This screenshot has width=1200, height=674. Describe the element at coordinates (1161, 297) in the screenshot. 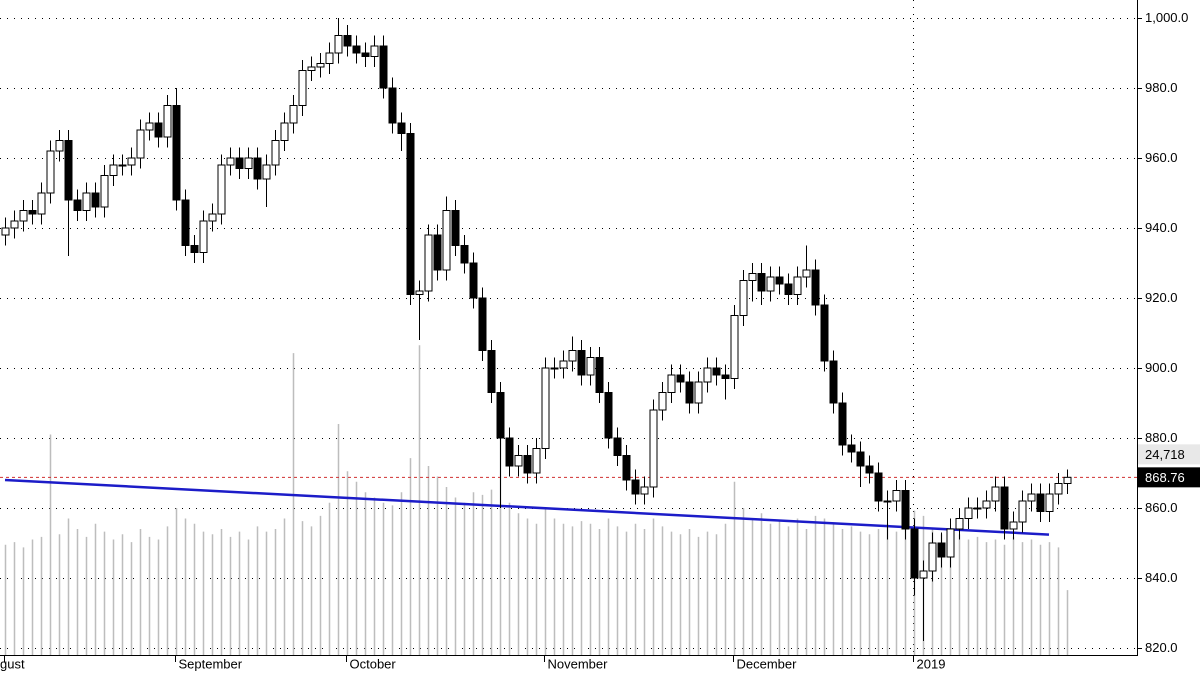

I see `y-tick-label: 920.0` at that location.